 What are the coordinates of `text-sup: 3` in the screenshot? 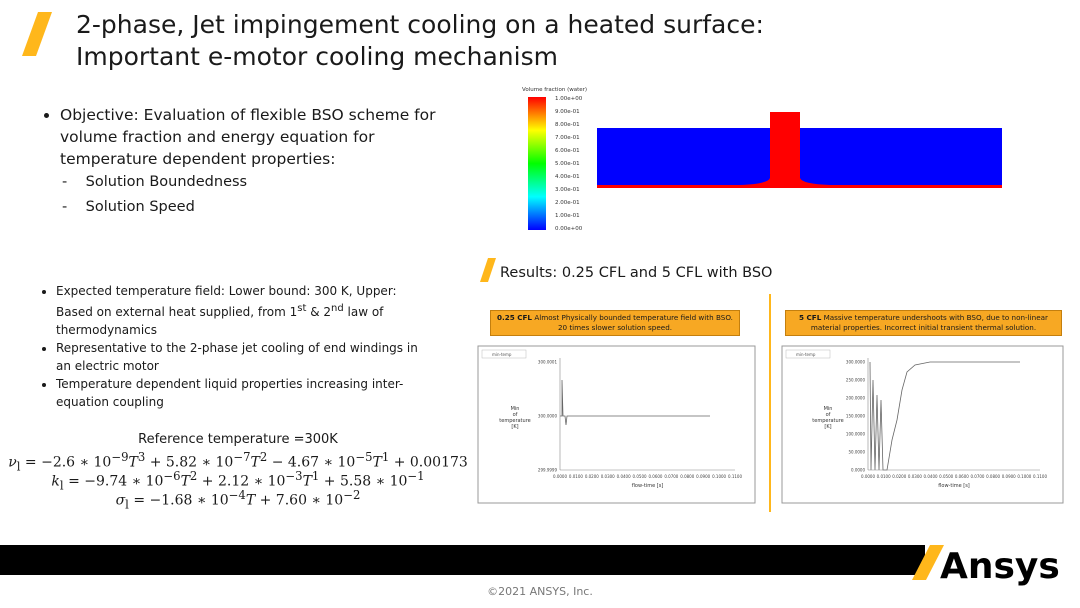 It's located at (141, 457).